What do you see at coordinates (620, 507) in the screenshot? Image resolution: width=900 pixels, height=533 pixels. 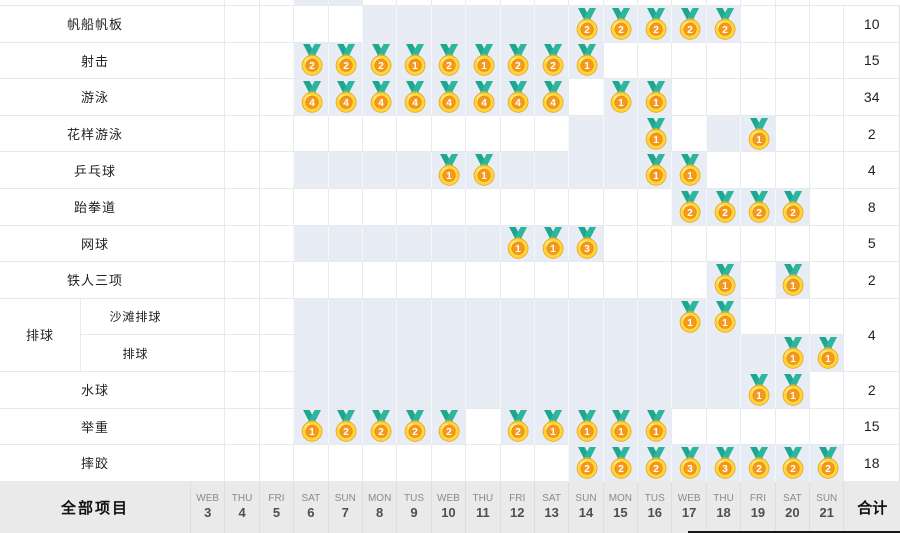 I see `footer-day: MON 15` at bounding box center [620, 507].